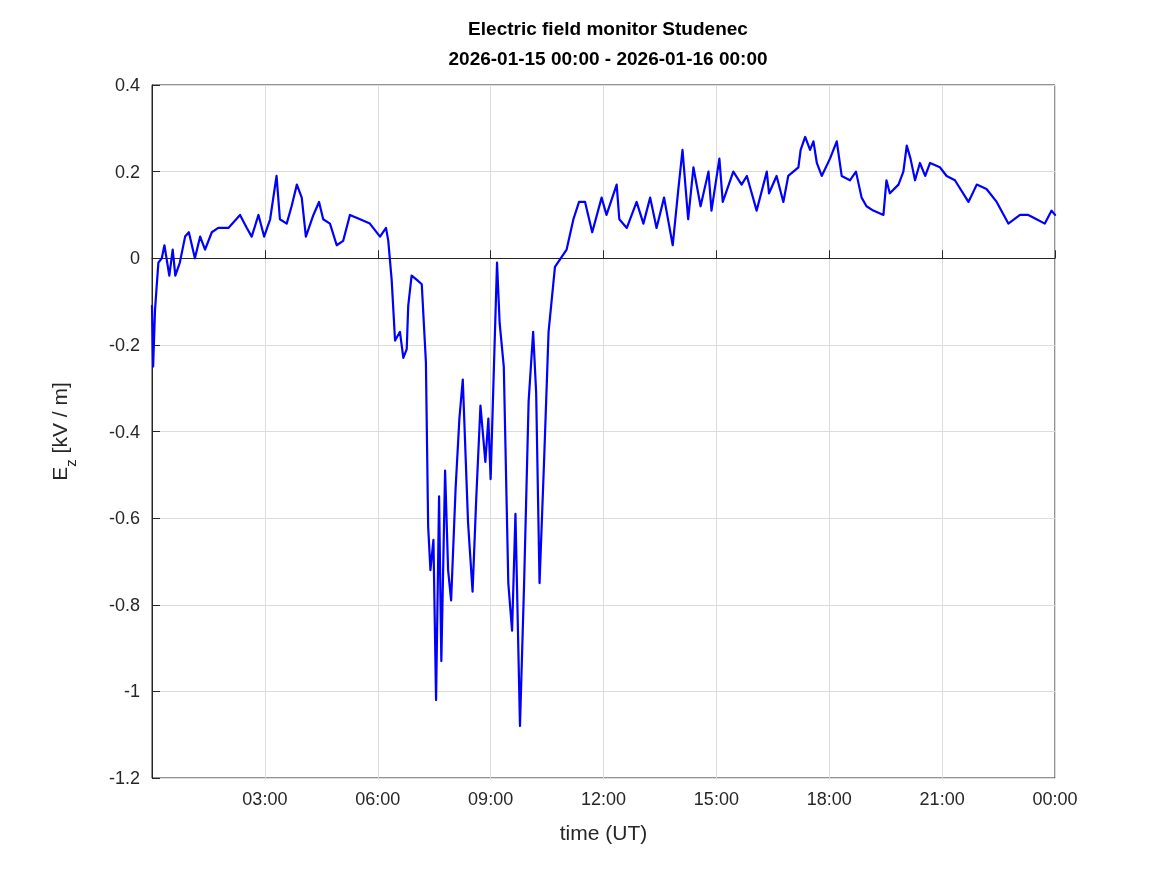 The height and width of the screenshot is (875, 1167). I want to click on y-axis-title: Ez [kV / m], so click(63, 431).